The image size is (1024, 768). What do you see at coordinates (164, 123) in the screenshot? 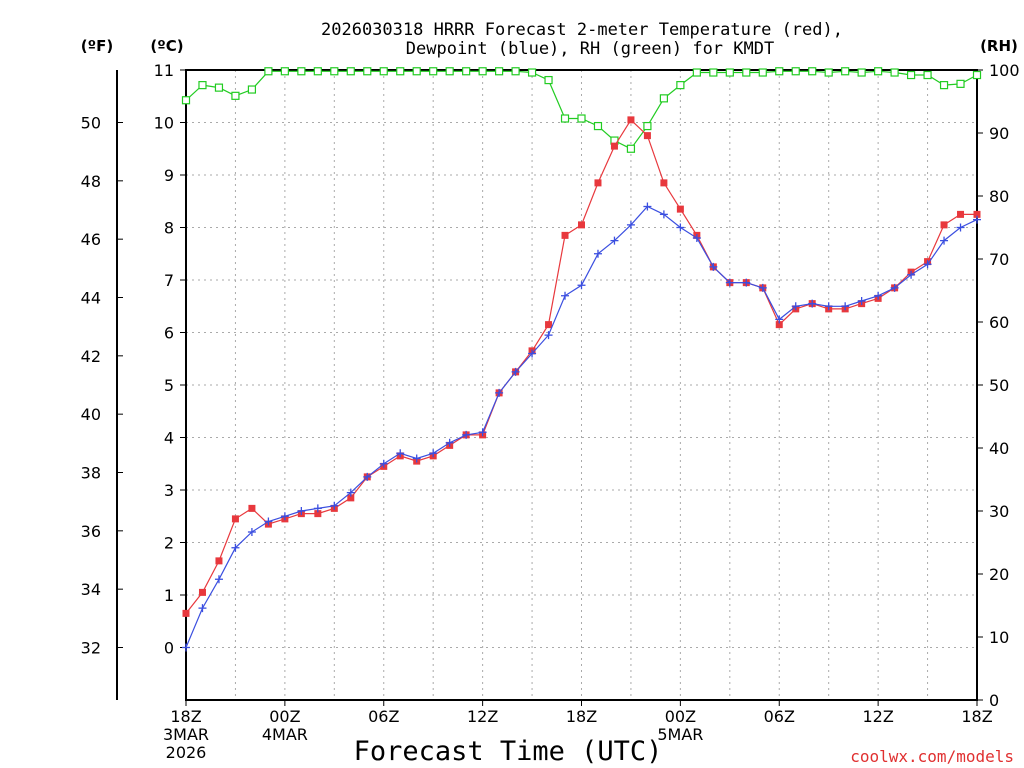
I see `c-tick-label: 10` at bounding box center [164, 123].